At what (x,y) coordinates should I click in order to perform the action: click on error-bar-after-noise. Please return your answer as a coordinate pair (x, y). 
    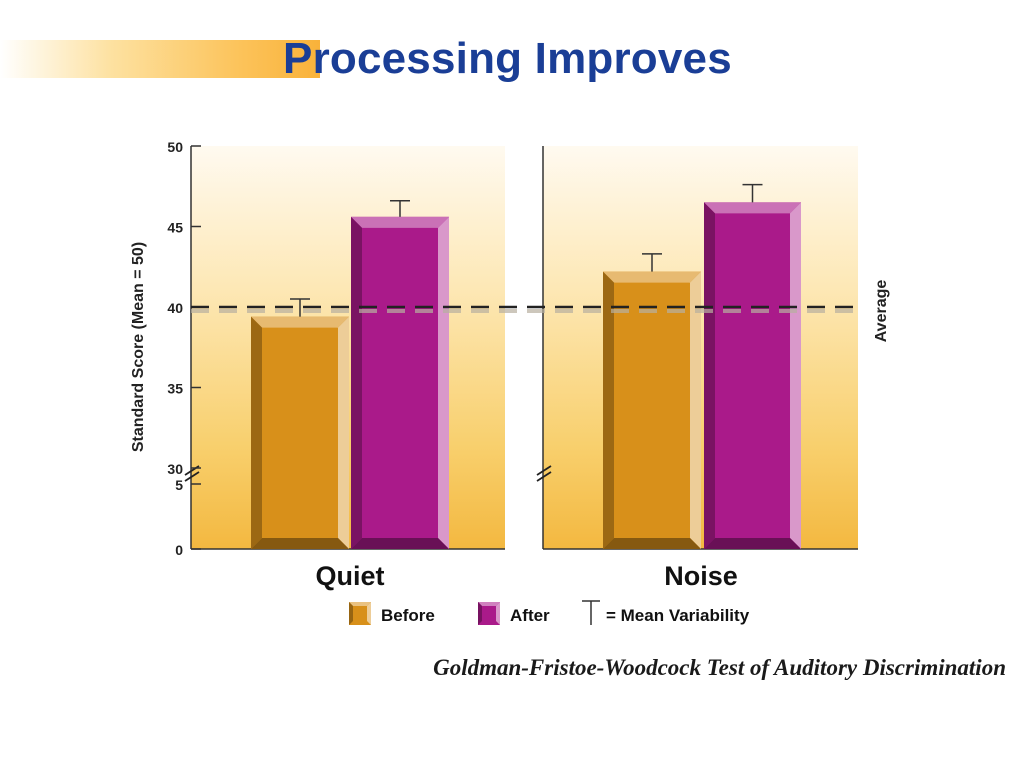
    Looking at the image, I should click on (752, 193).